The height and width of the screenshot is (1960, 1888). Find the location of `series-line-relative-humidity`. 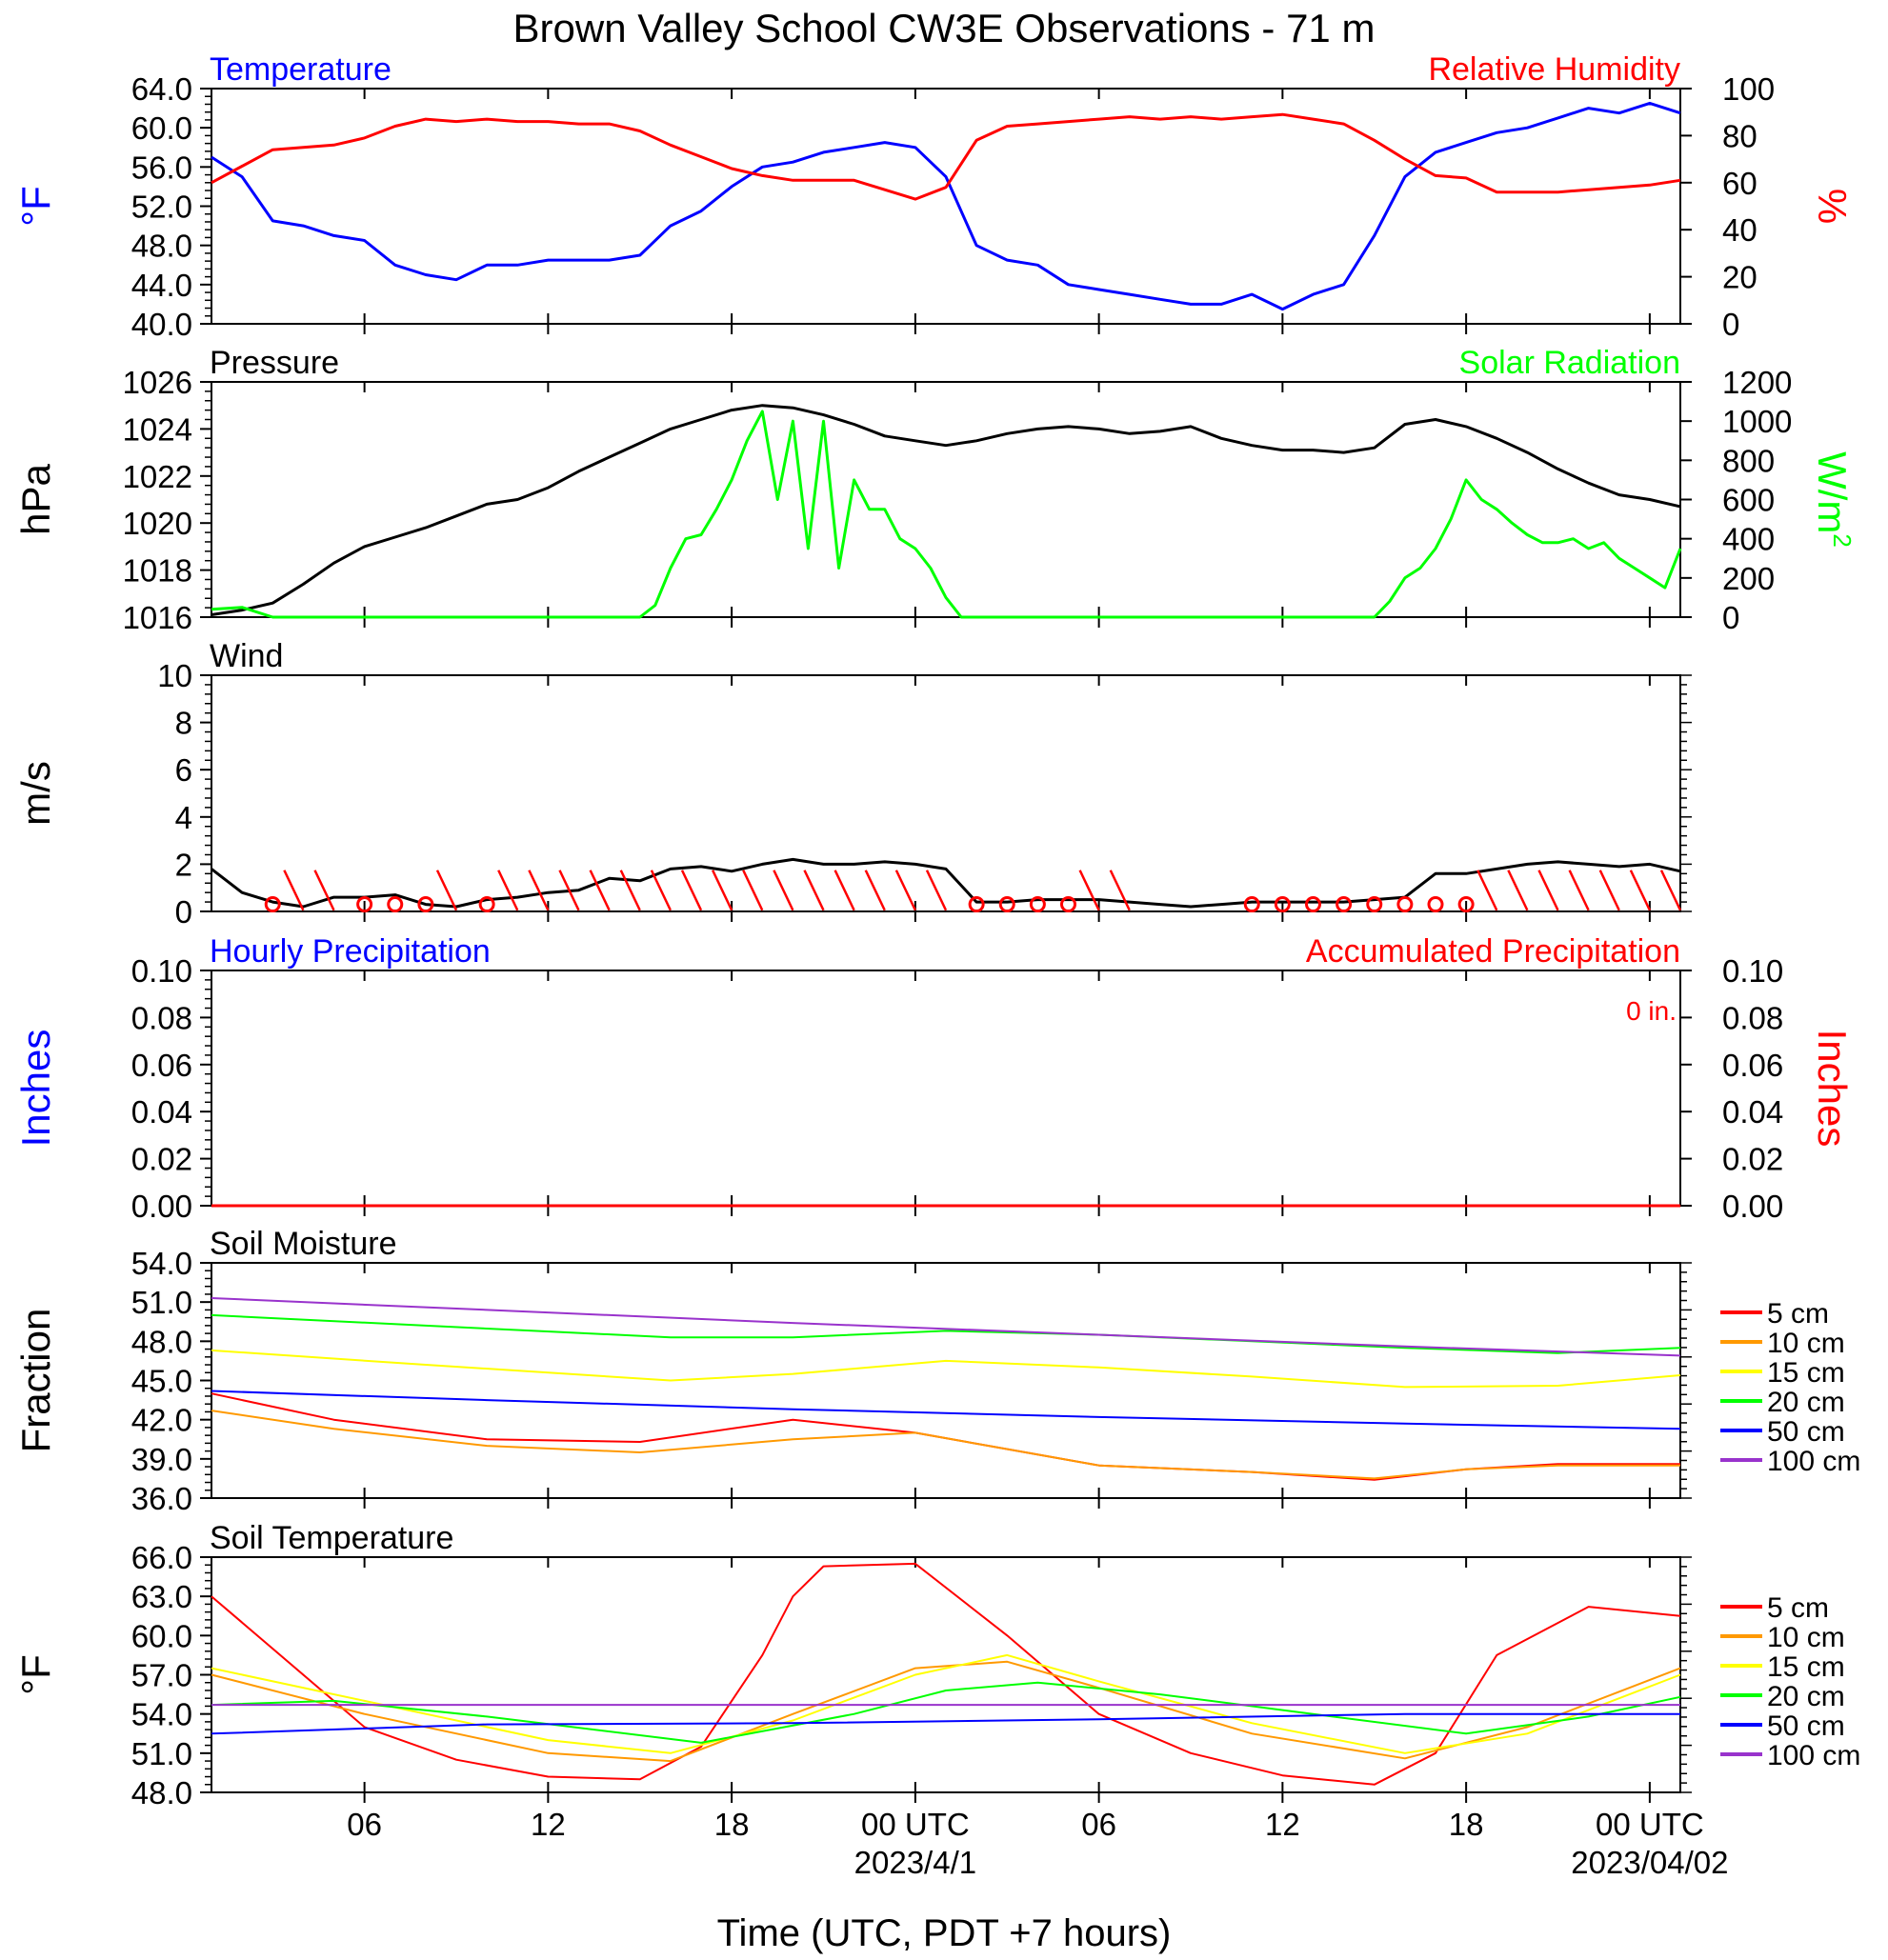

series-line-relative-humidity is located at coordinates (946, 156).